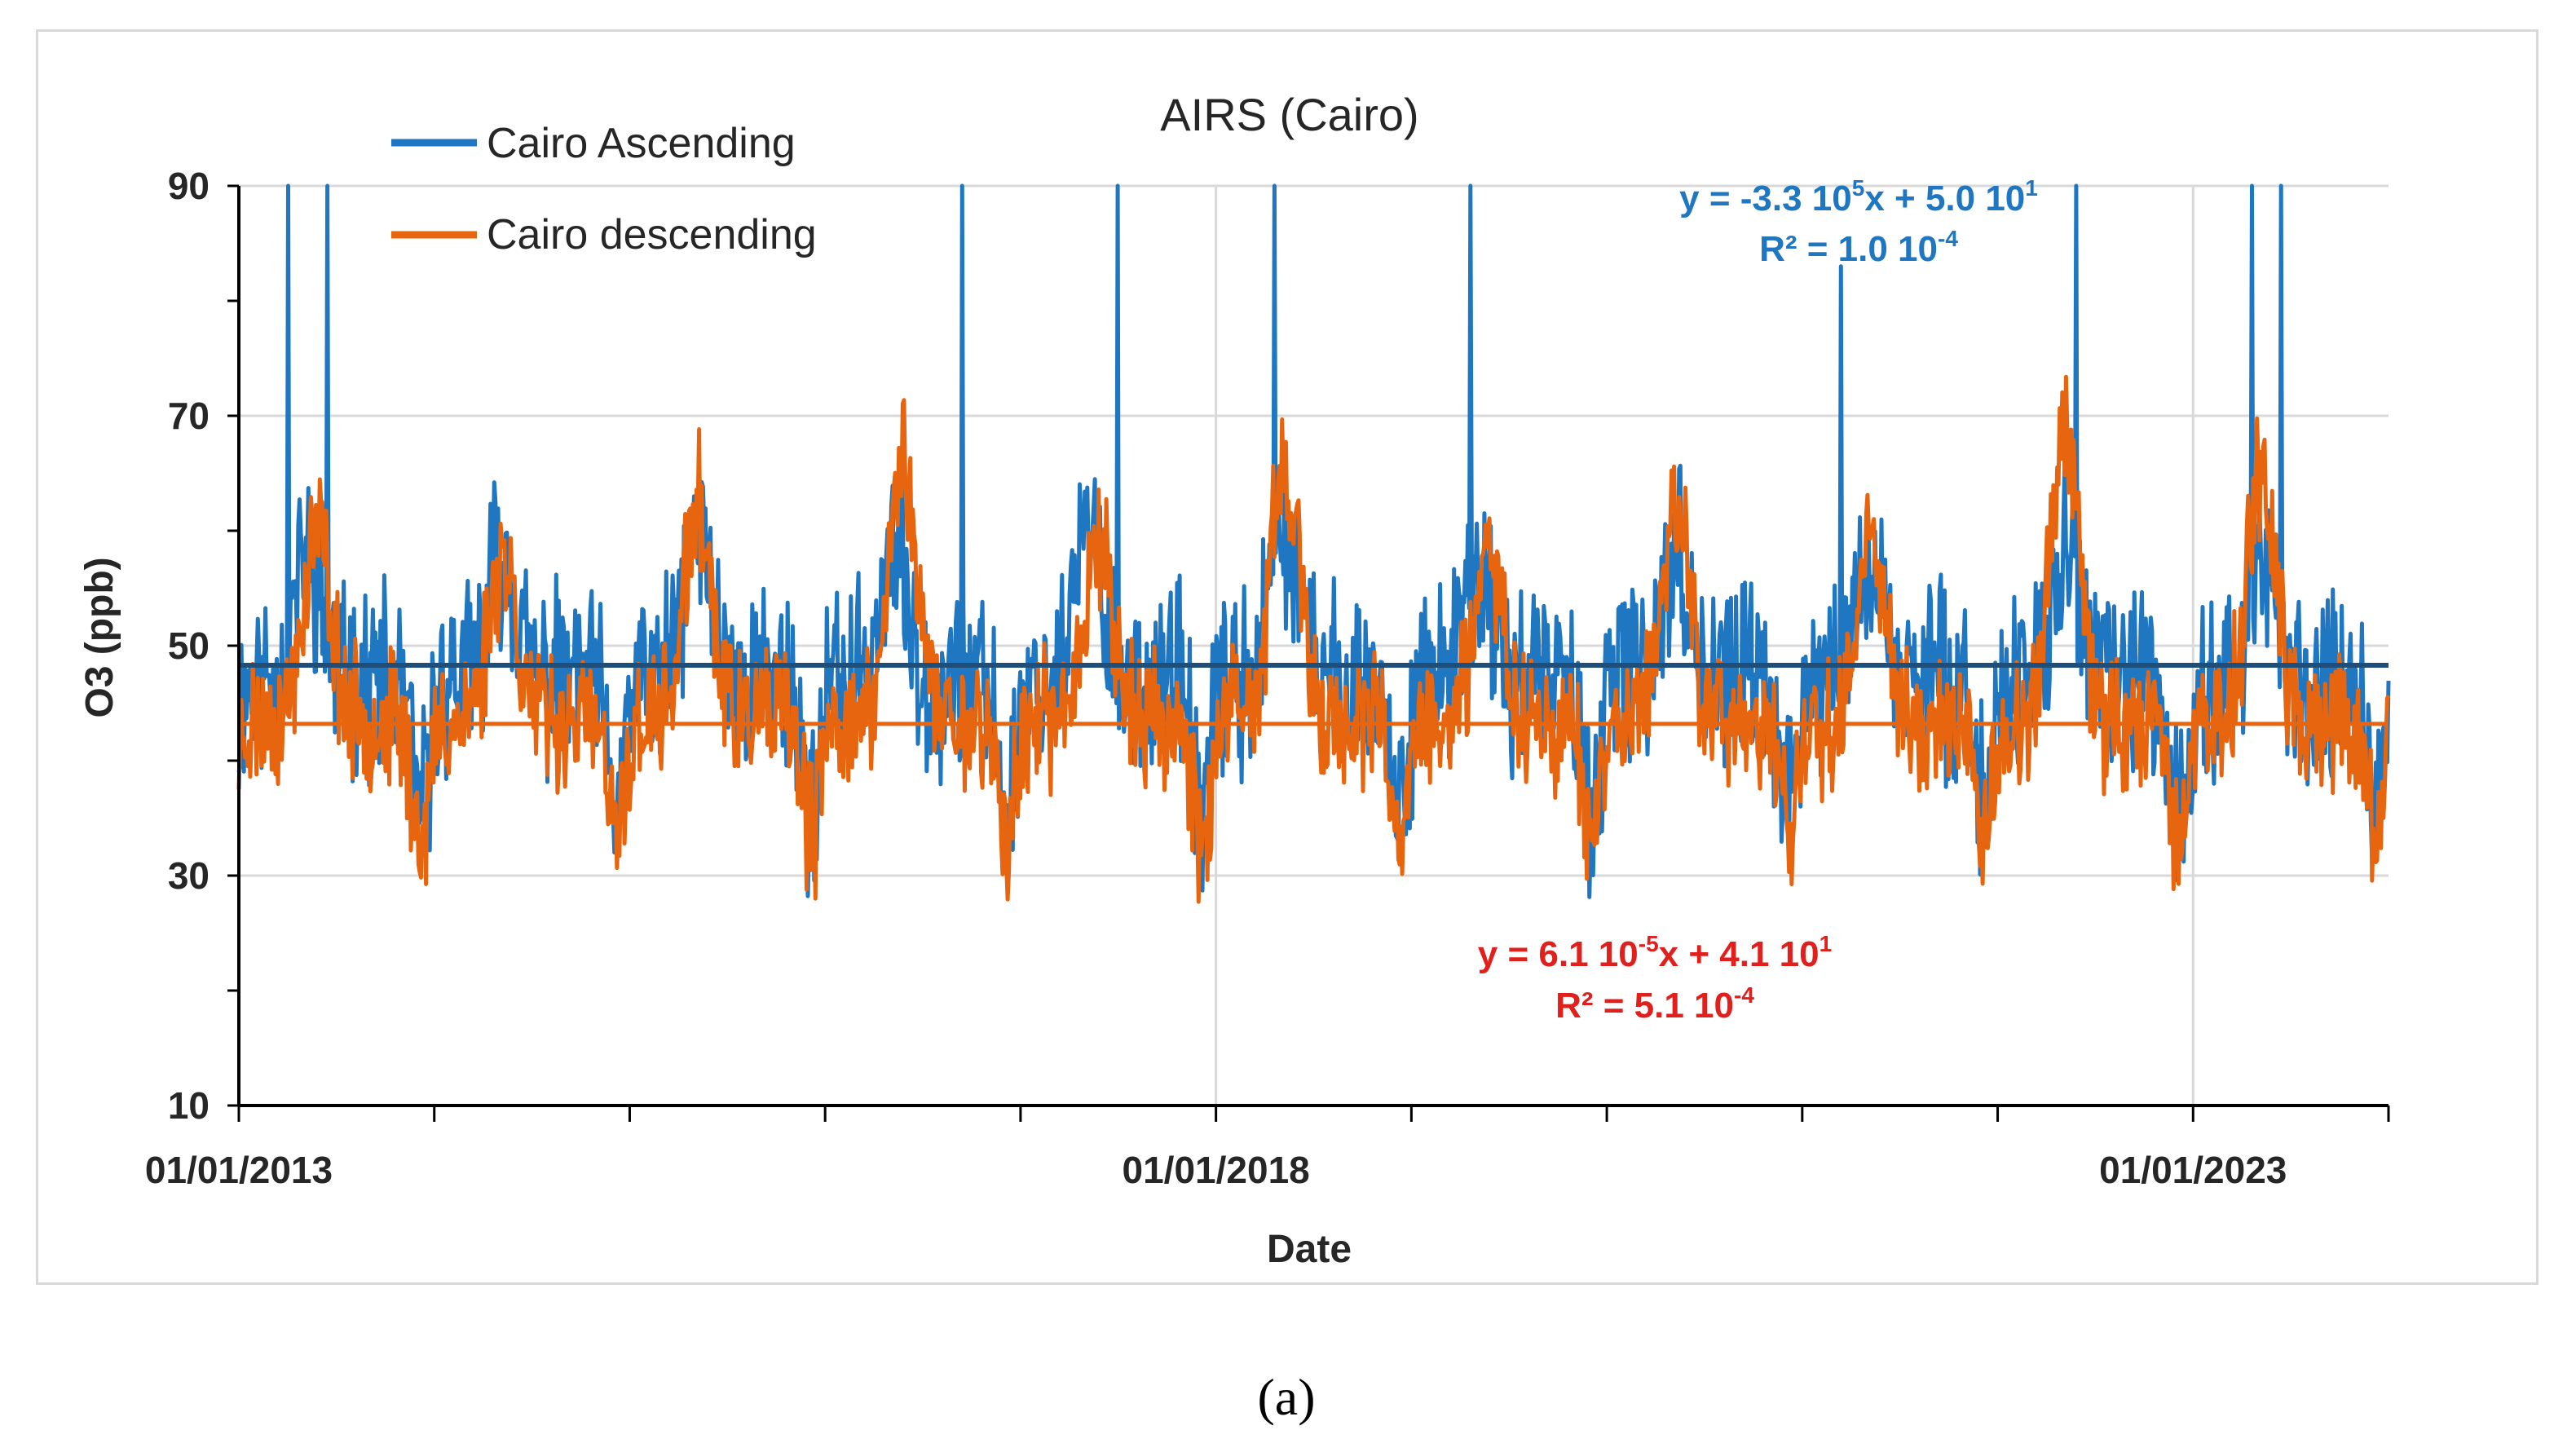 This screenshot has height=1452, width=2576. I want to click on eq-asc-exp1: 5, so click(1858, 188).